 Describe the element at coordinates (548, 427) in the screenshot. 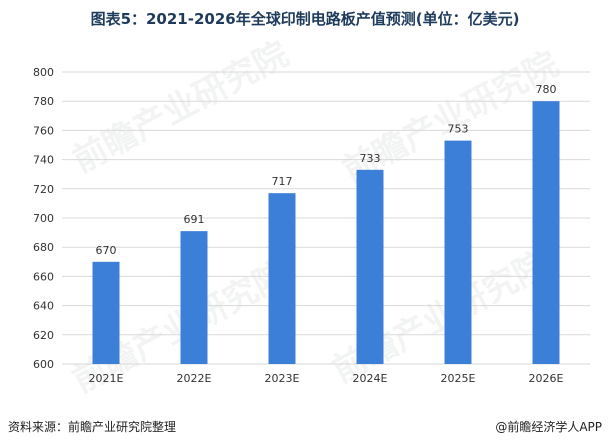

I see `credit-note: @前瞻经济学人APP` at that location.